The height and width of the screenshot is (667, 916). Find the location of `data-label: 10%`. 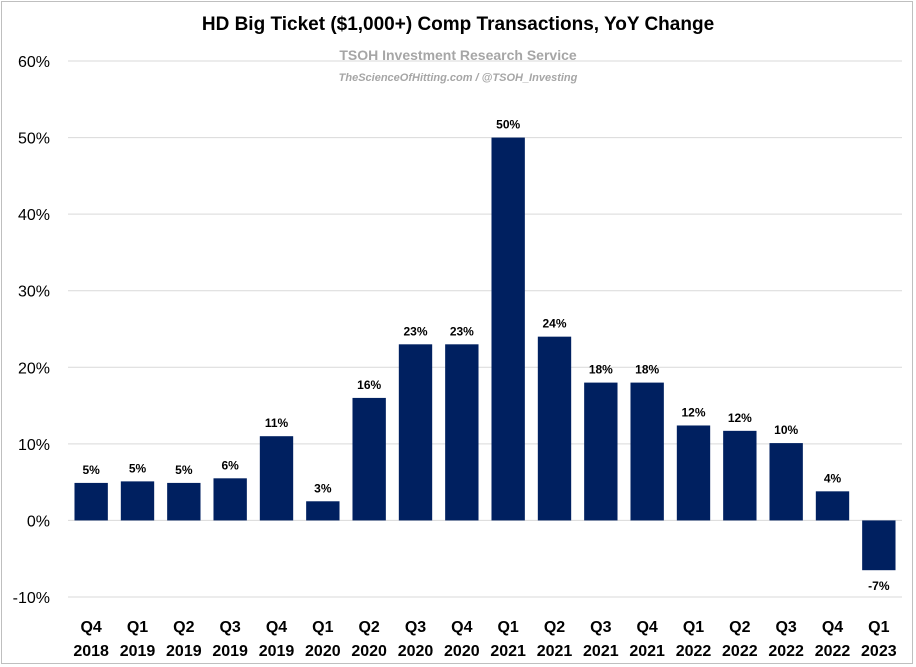

data-label: 10% is located at coordinates (786, 430).